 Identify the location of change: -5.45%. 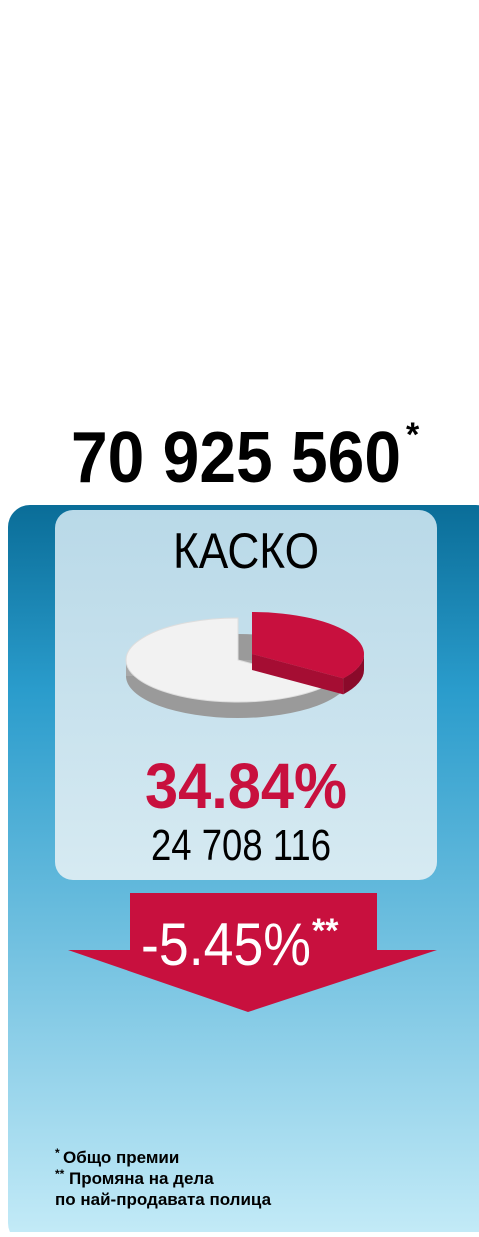
(226, 944).